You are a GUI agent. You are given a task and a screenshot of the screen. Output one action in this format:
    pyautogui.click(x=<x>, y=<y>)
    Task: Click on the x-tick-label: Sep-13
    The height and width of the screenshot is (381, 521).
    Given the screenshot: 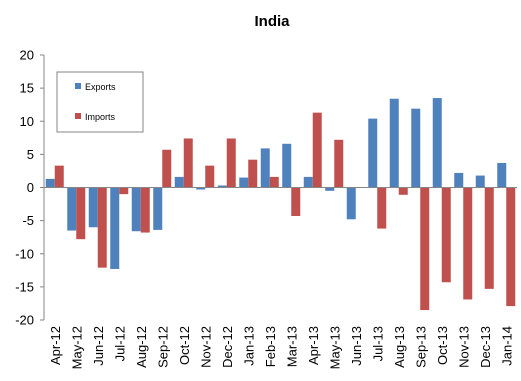 What is the action you would take?
    pyautogui.click(x=420, y=347)
    